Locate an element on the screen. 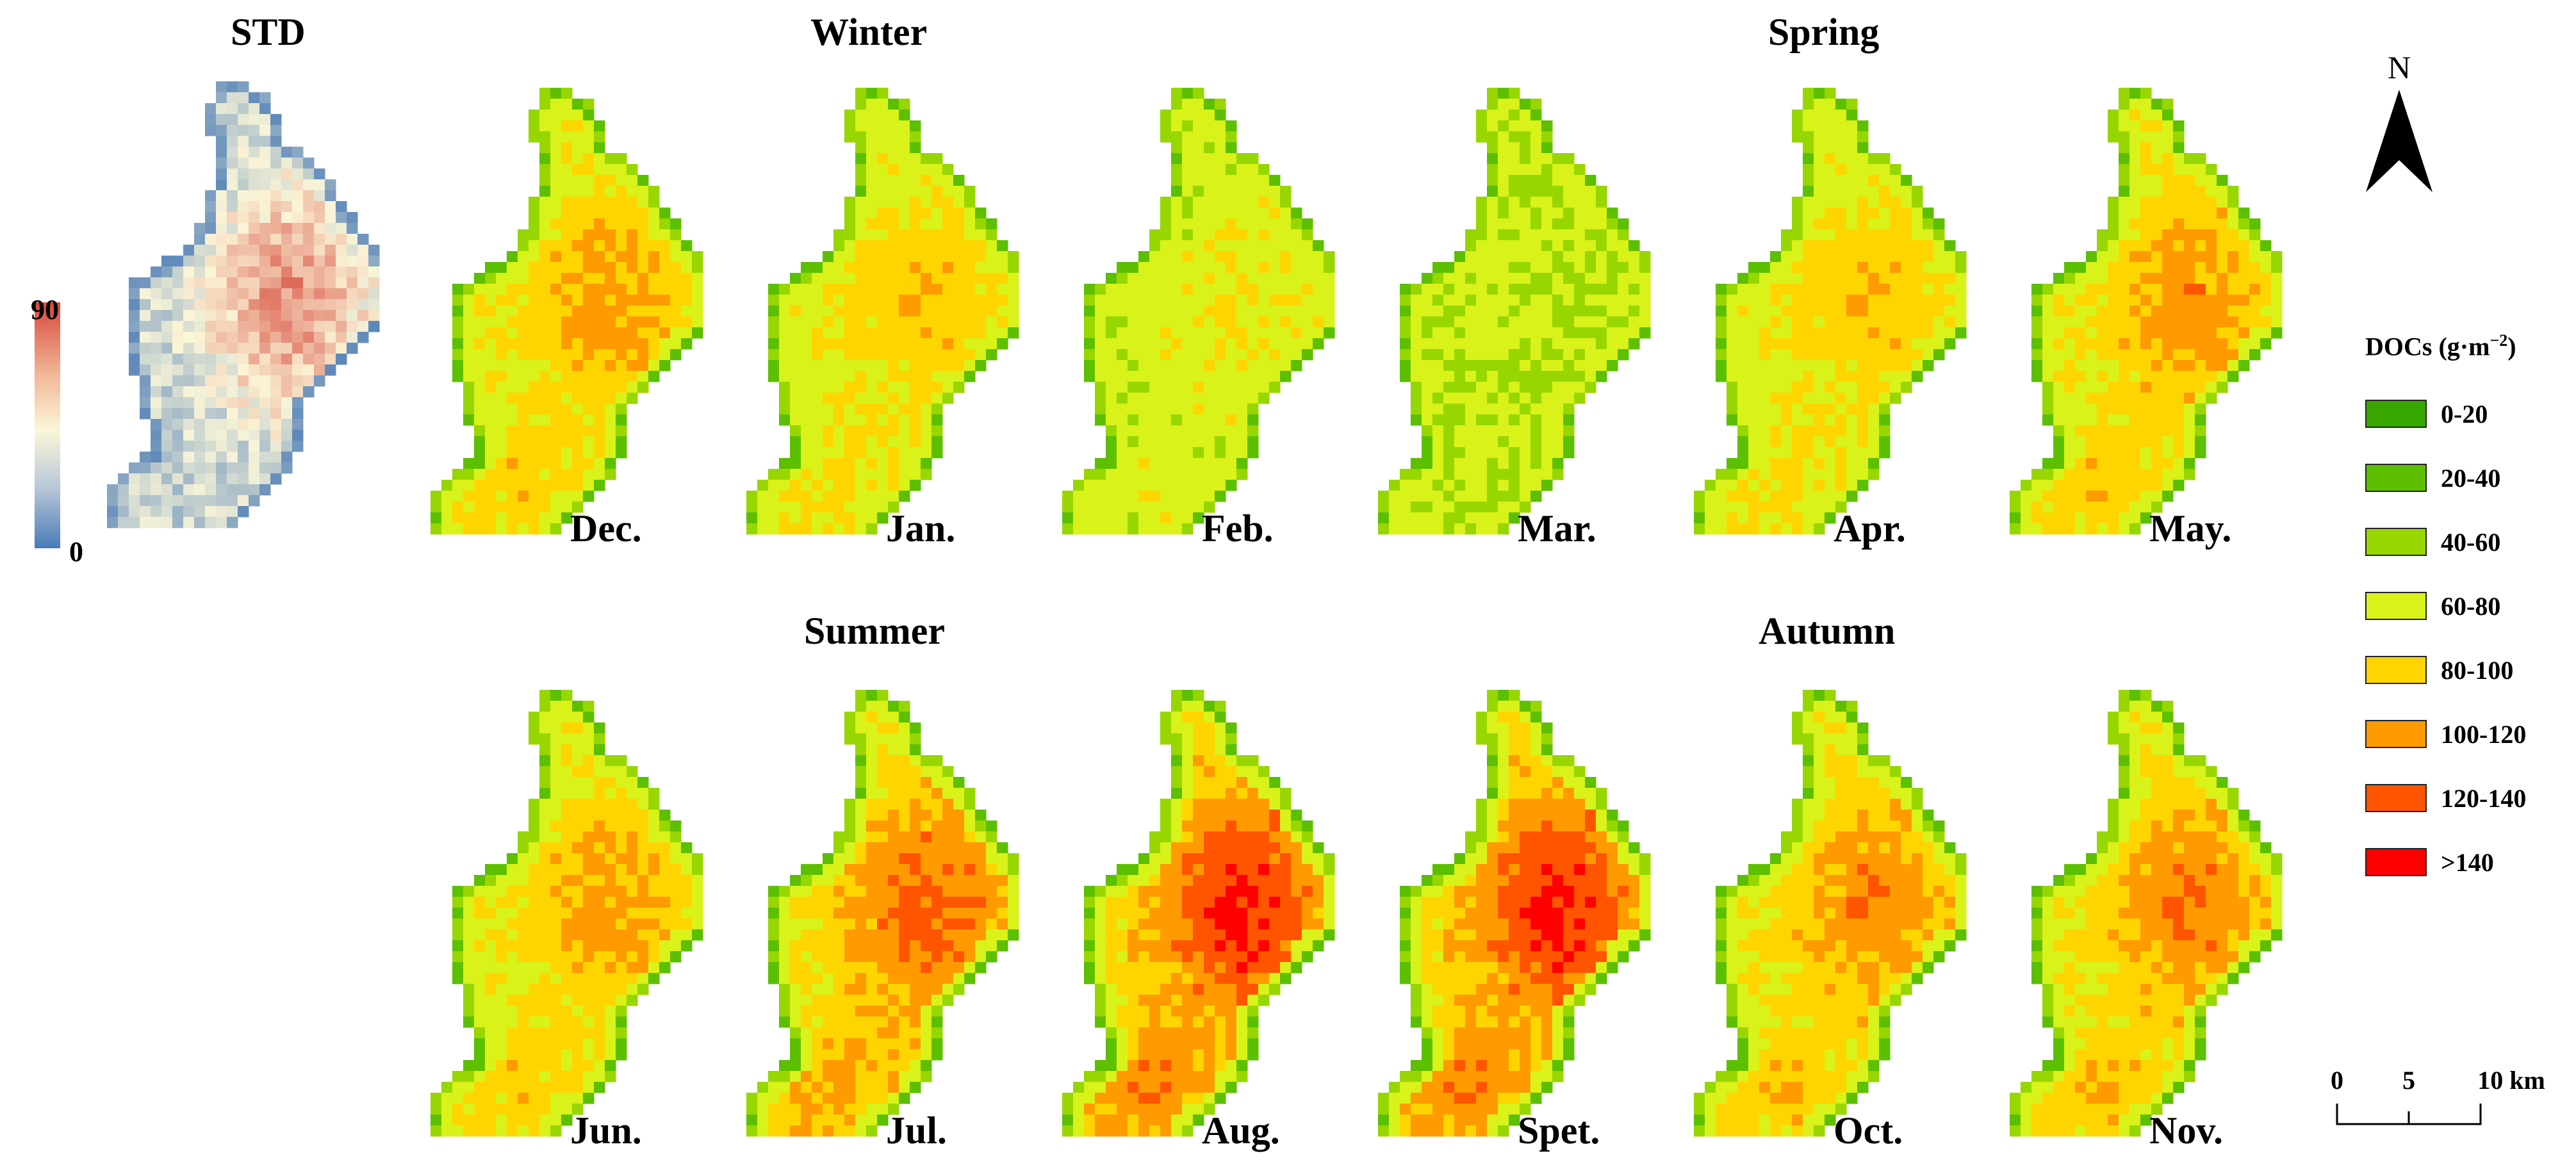 The height and width of the screenshot is (1167, 2576). legend-item: 100-120 is located at coordinates (2445, 734).